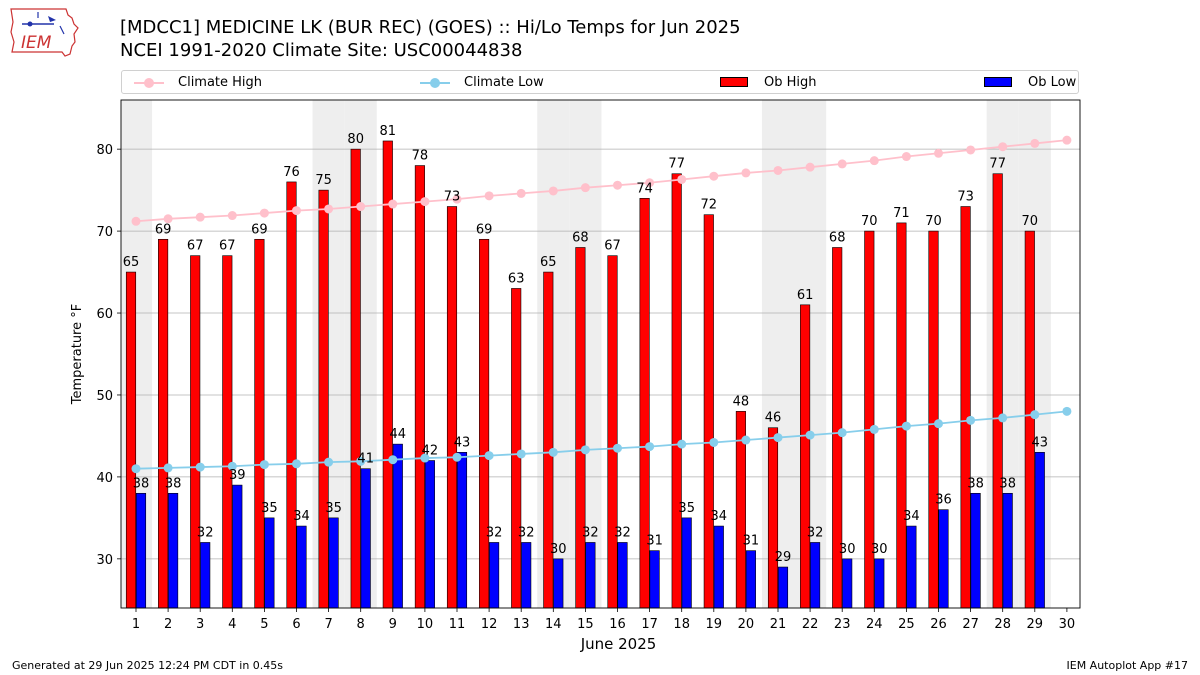 The width and height of the screenshot is (1200, 675). I want to click on xtick-label-9: 9, so click(393, 624).